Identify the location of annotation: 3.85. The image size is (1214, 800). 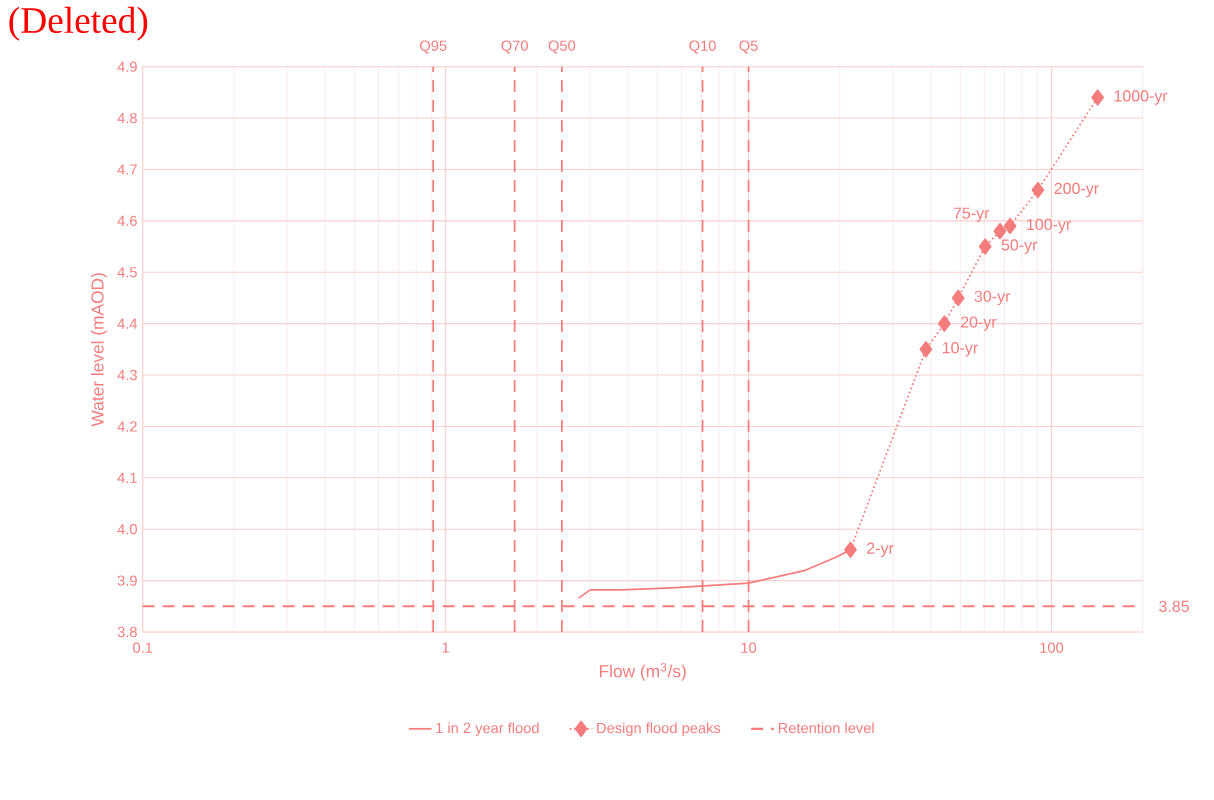
(1174, 606).